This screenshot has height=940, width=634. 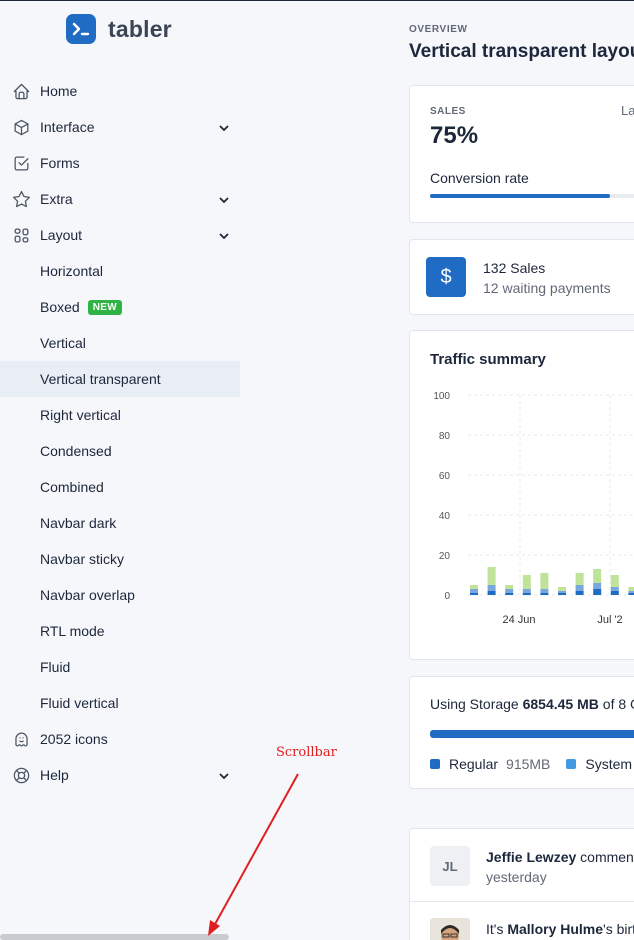 I want to click on sidebar-item-forms: Forms, so click(x=120, y=163).